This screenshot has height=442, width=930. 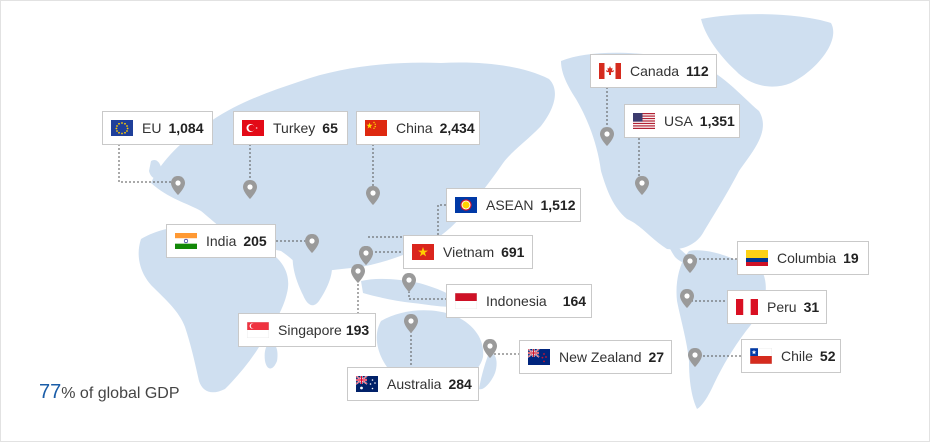 I want to click on australia-name: Australia, so click(x=414, y=384).